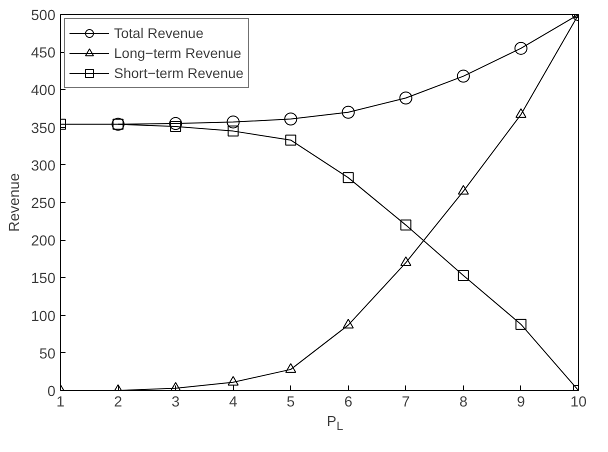 This screenshot has width=608, height=452. What do you see at coordinates (43, 166) in the screenshot?
I see `y-tick-label: 300` at bounding box center [43, 166].